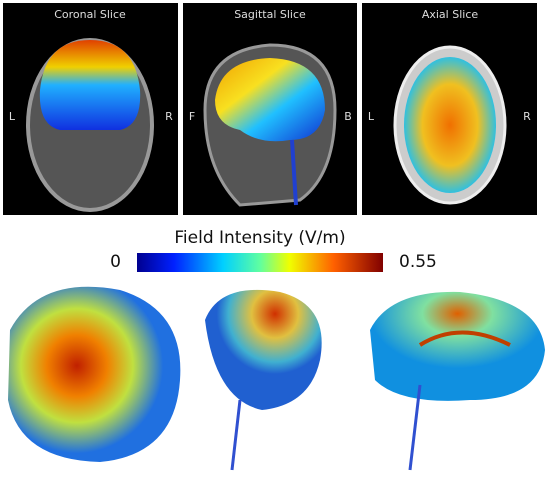 This screenshot has width=550, height=492. What do you see at coordinates (270, 109) in the screenshot?
I see `sagittal-panel: Sagittal Slice F B` at bounding box center [270, 109].